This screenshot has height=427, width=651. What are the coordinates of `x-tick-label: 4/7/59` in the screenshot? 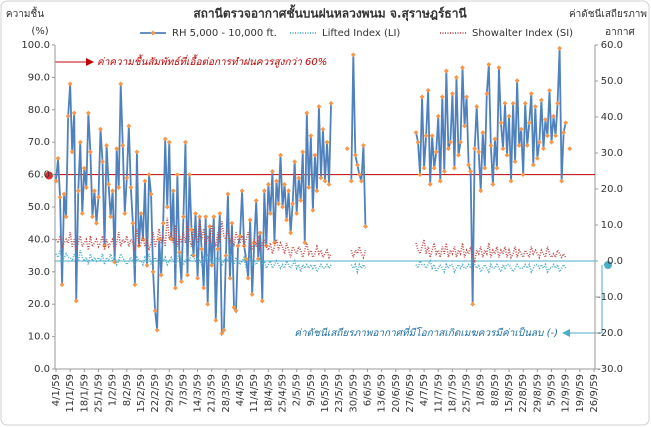 It's located at (424, 390).